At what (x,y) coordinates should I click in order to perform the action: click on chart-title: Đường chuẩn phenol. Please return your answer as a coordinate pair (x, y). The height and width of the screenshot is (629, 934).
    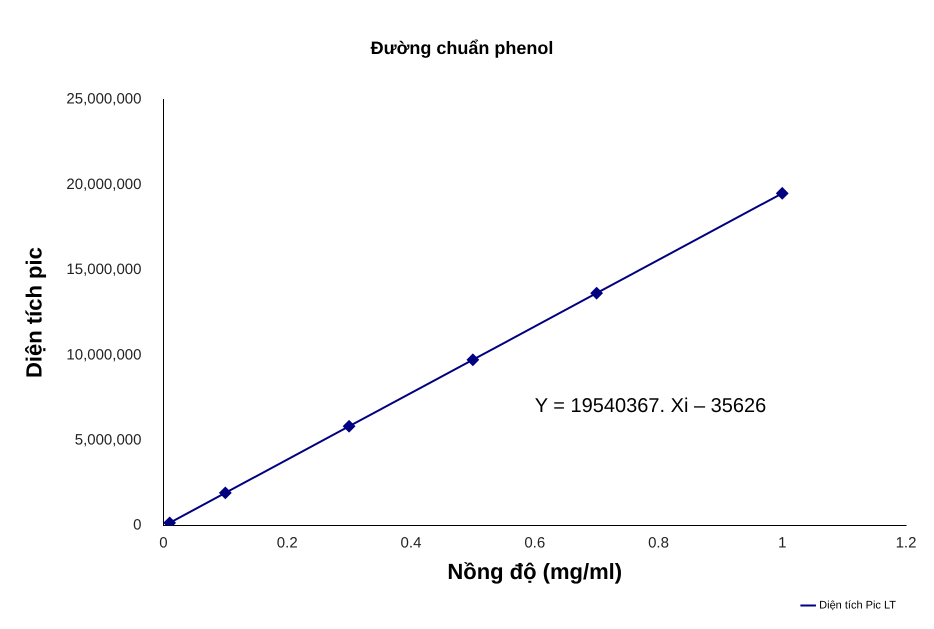
    Looking at the image, I should click on (462, 48).